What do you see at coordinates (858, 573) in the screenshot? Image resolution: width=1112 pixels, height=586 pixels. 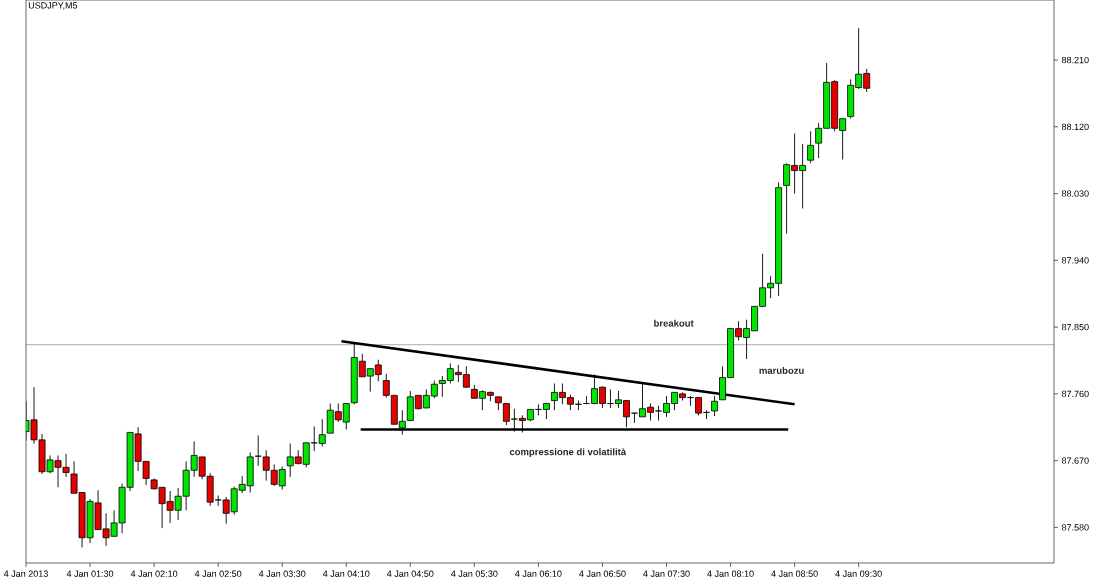 I see `x-tick-label: 4 Jan 09:30` at bounding box center [858, 573].